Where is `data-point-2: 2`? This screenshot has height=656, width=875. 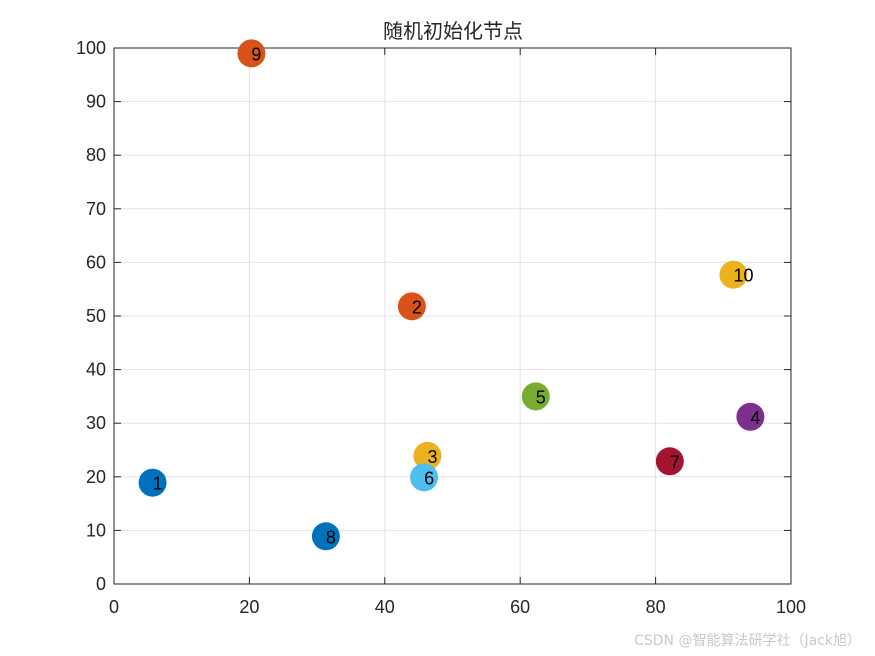
data-point-2: 2 is located at coordinates (411, 306).